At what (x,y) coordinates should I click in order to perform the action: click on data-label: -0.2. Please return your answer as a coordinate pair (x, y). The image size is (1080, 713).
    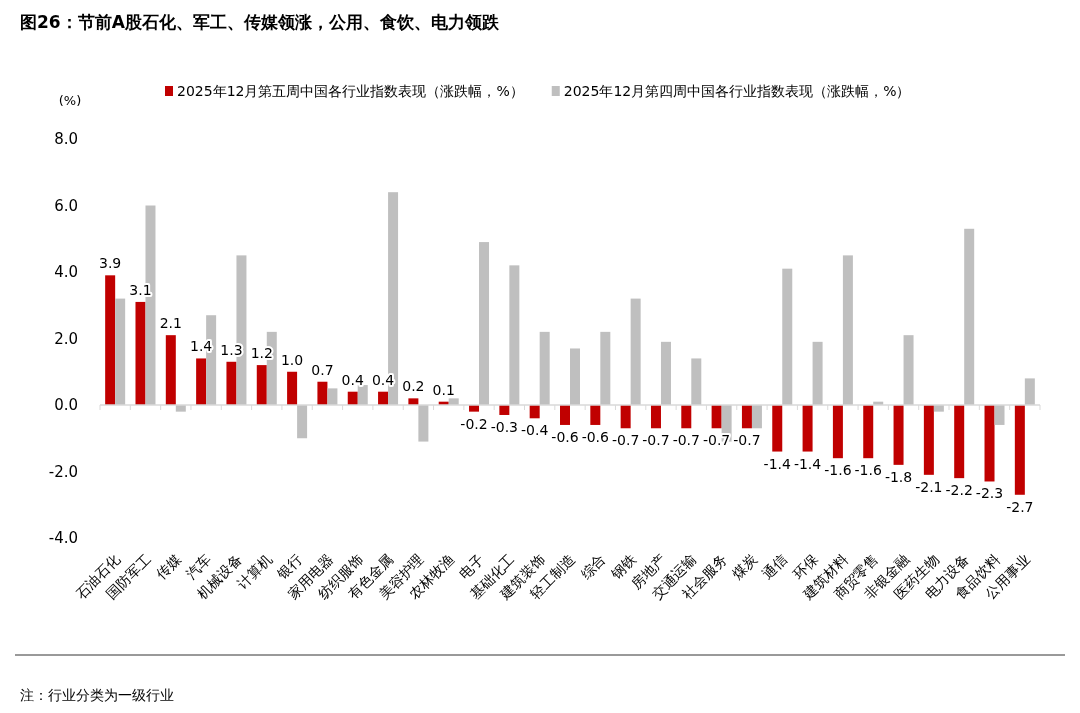
    Looking at the image, I should click on (474, 423).